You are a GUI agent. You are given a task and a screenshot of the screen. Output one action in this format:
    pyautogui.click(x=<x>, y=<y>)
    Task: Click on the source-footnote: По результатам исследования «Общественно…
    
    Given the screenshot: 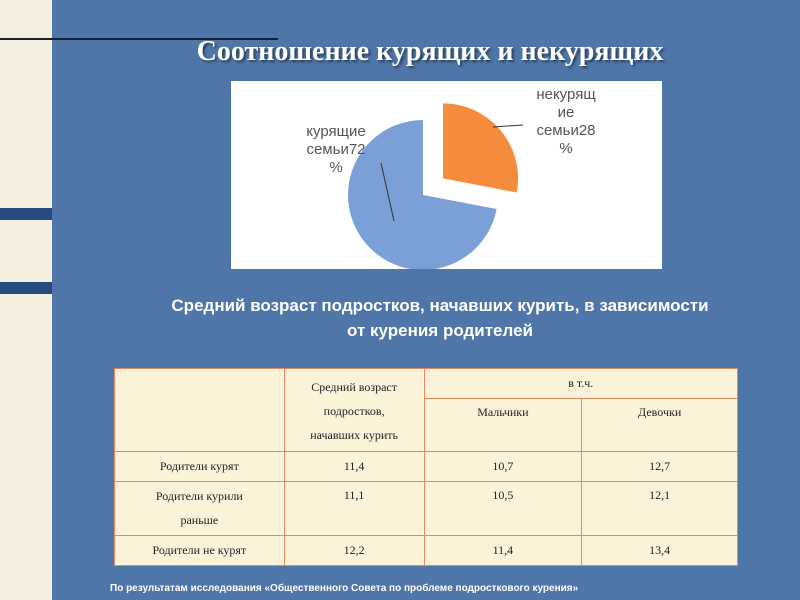 What is the action you would take?
    pyautogui.click(x=344, y=588)
    